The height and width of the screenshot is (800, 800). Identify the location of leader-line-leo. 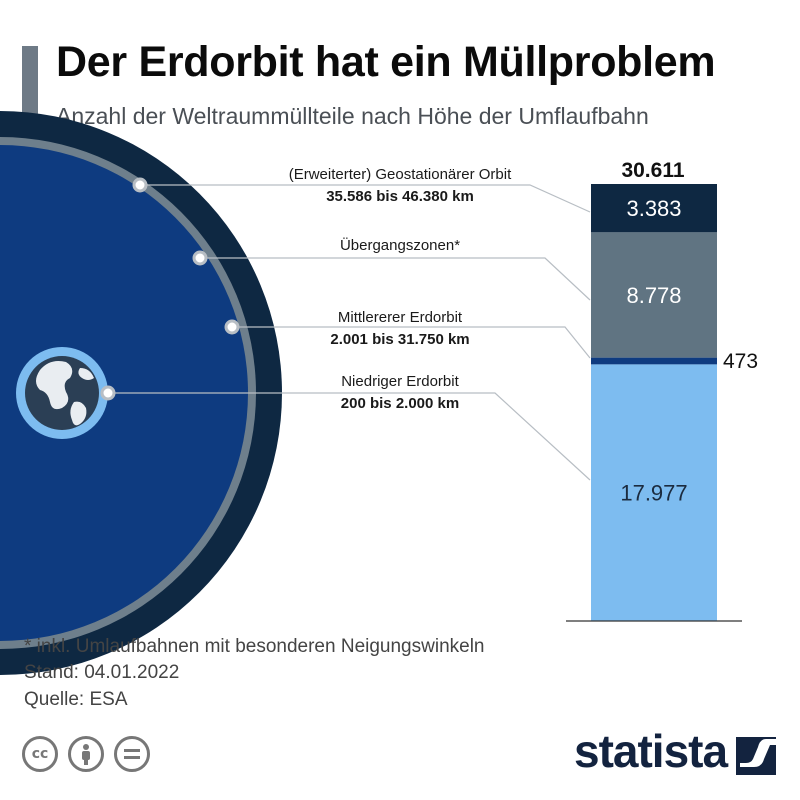
(349, 436).